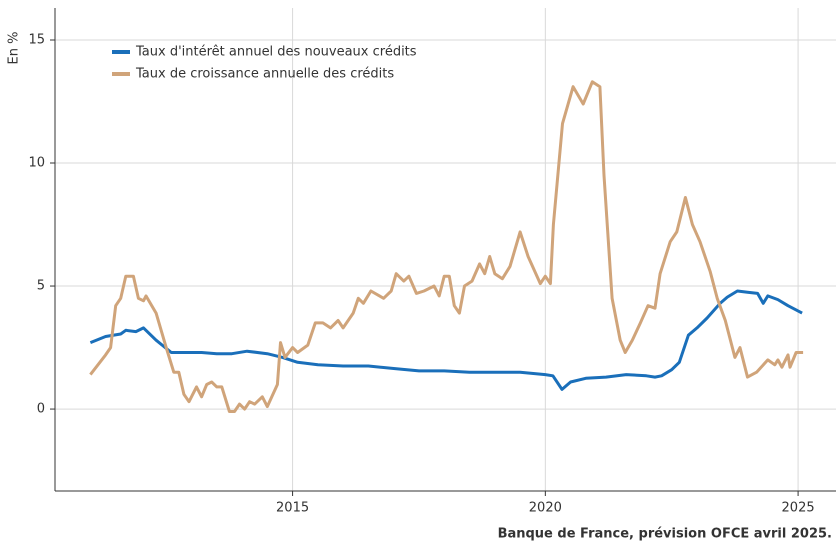 This screenshot has width=836, height=546. Describe the element at coordinates (798, 508) in the screenshot. I see `x-tick-label: 2025` at that location.